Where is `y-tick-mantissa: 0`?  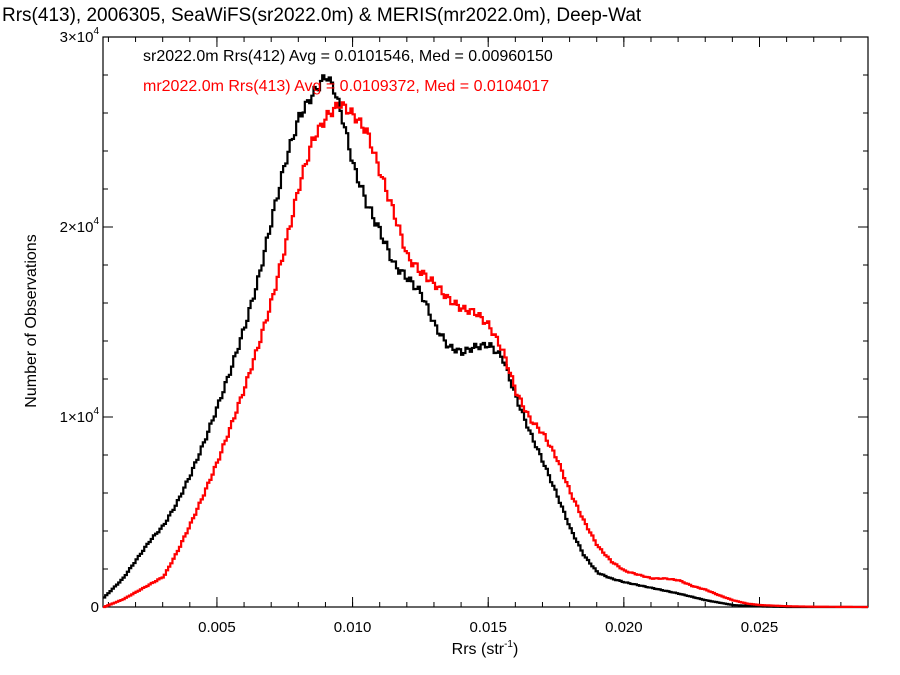
y-tick-mantissa: 0 is located at coordinates (95, 607).